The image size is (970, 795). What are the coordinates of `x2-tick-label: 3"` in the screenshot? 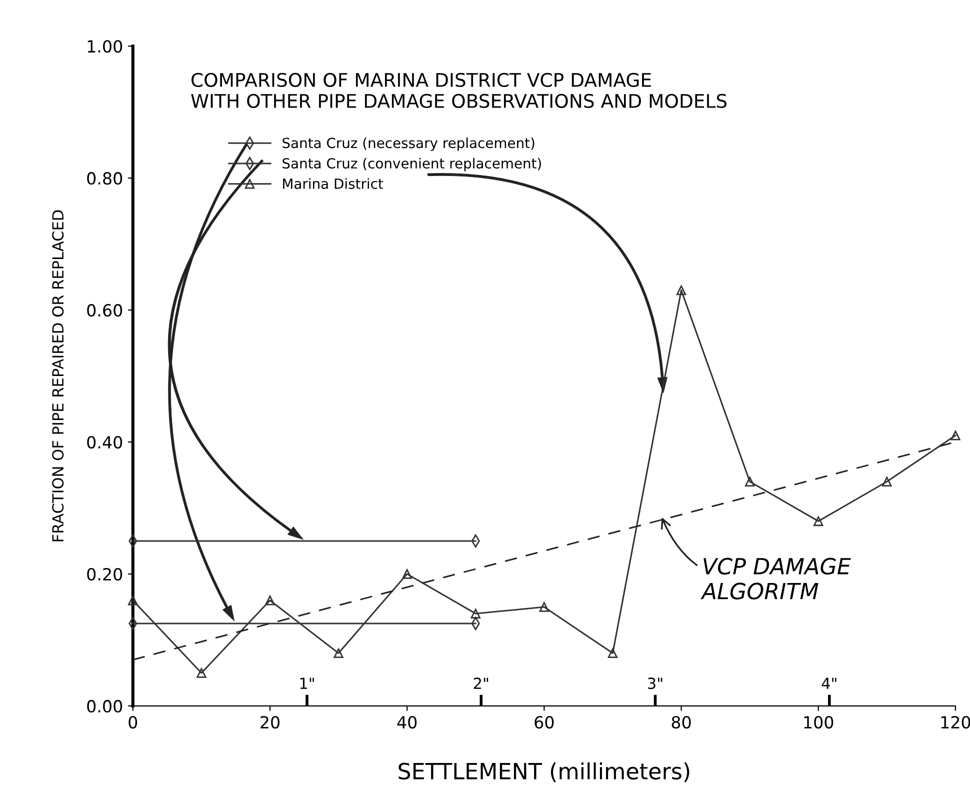 It's located at (655, 684).